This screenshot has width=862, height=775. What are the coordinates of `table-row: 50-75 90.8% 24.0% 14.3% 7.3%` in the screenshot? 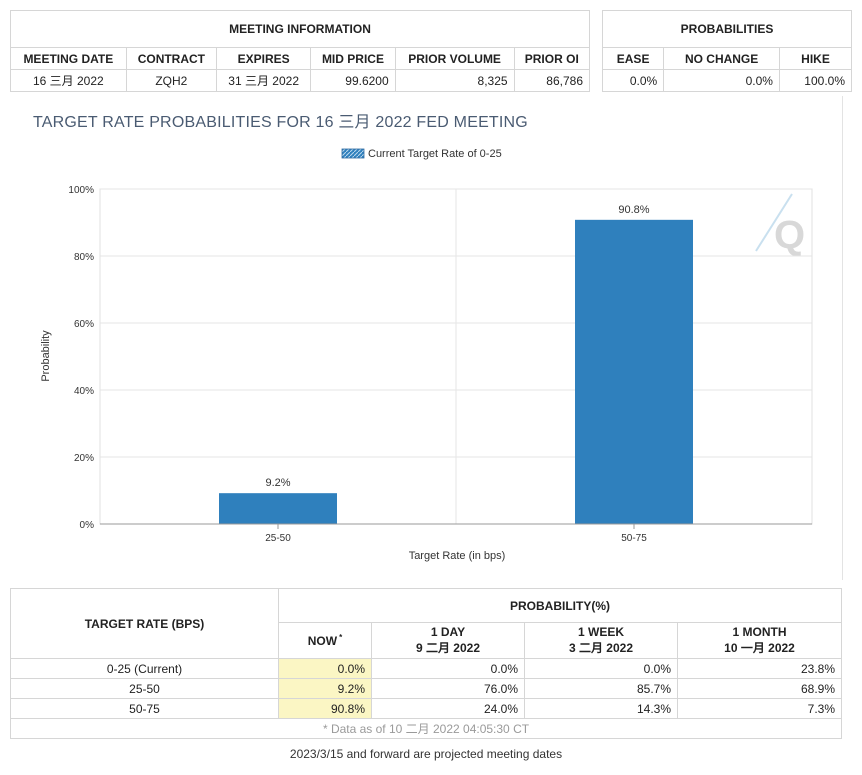 It's located at (426, 708).